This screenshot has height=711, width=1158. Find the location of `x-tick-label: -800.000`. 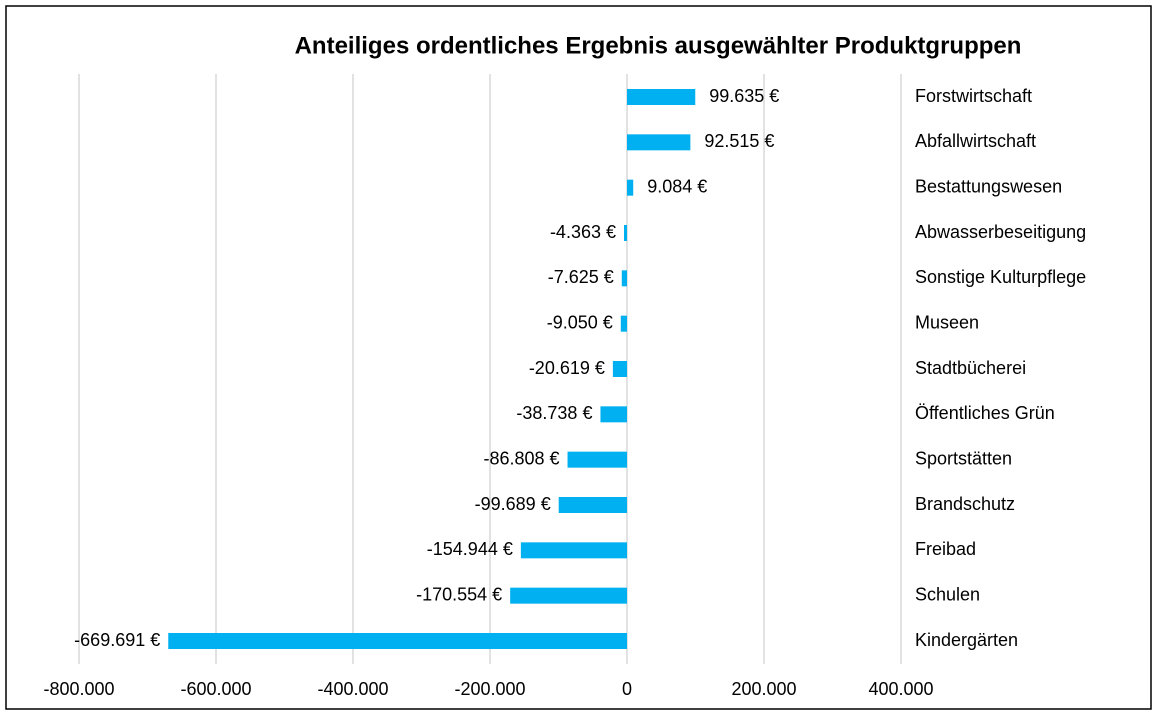

x-tick-label: -800.000 is located at coordinates (78, 689).